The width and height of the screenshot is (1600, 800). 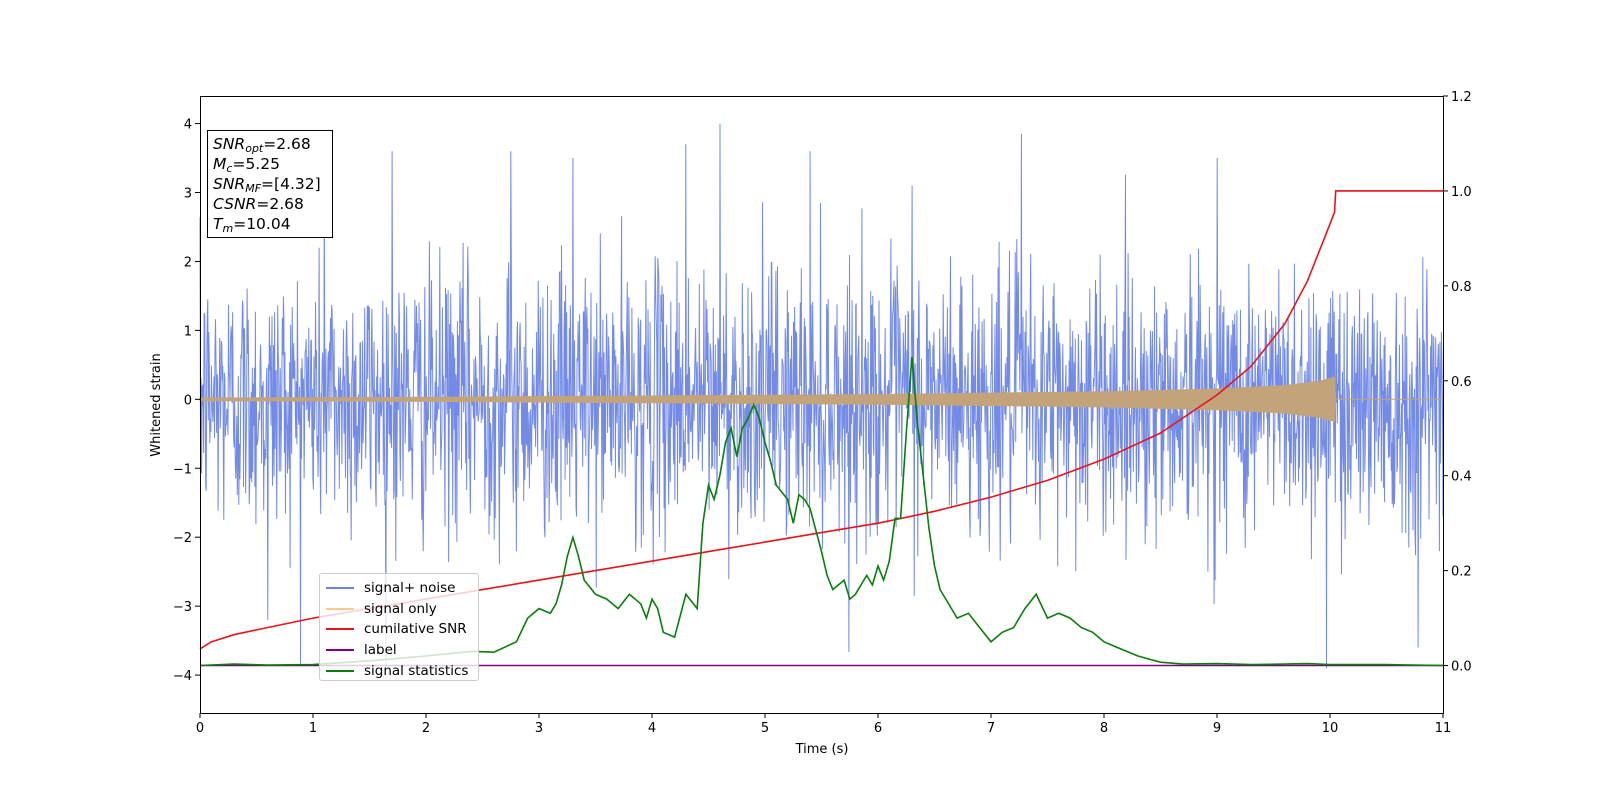 I want to click on legend-item: cumilative SNR, so click(x=399, y=629).